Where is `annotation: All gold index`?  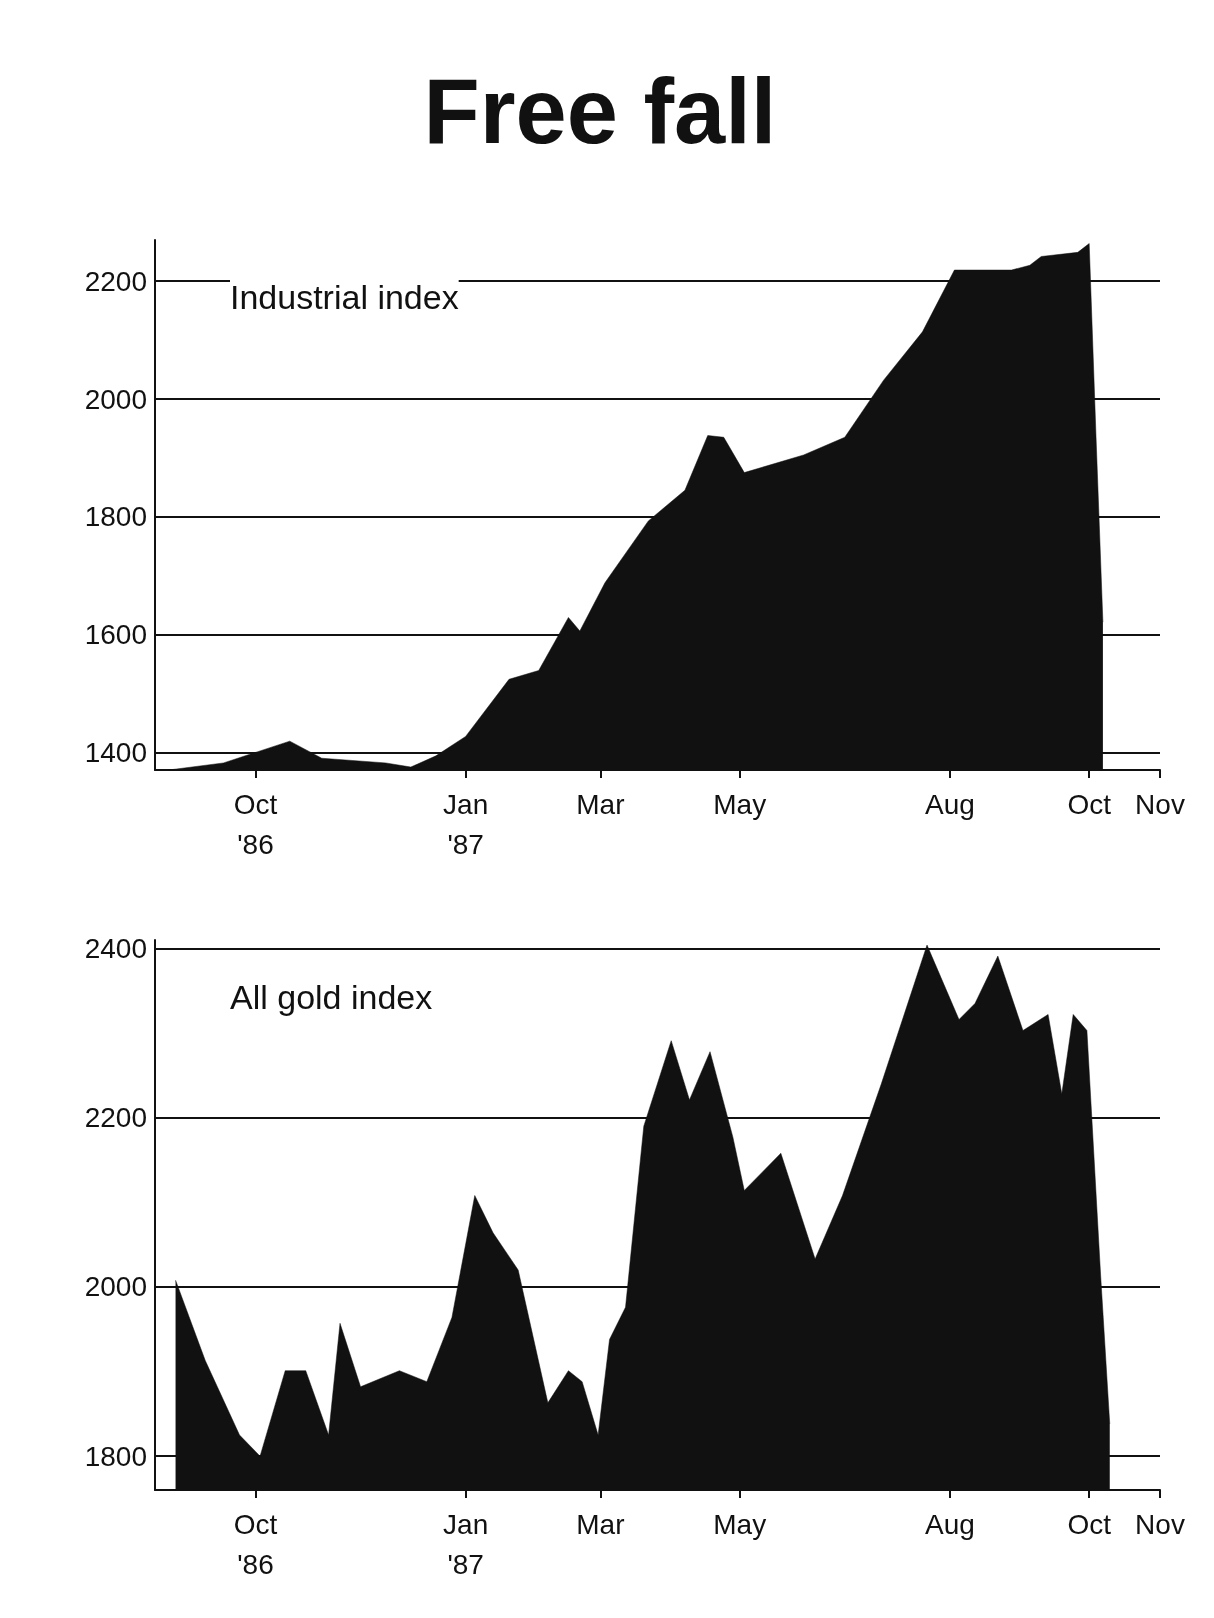 annotation: All gold index is located at coordinates (331, 997).